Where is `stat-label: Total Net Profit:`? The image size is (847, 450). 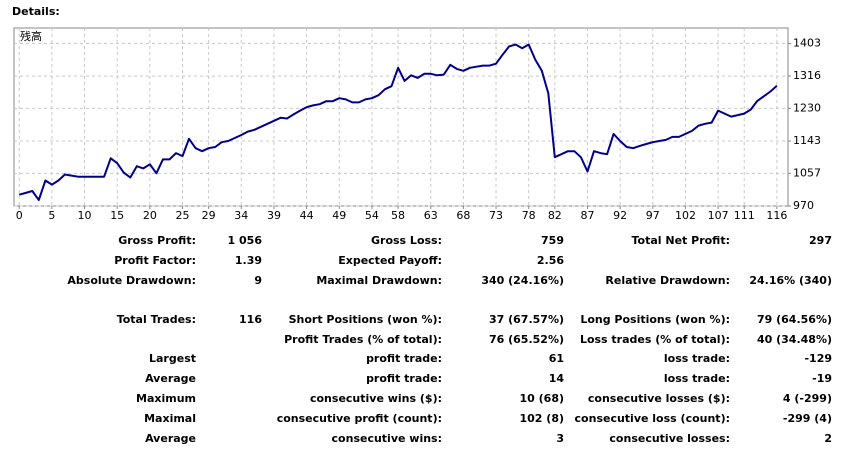 stat-label: Total Net Profit: is located at coordinates (681, 240).